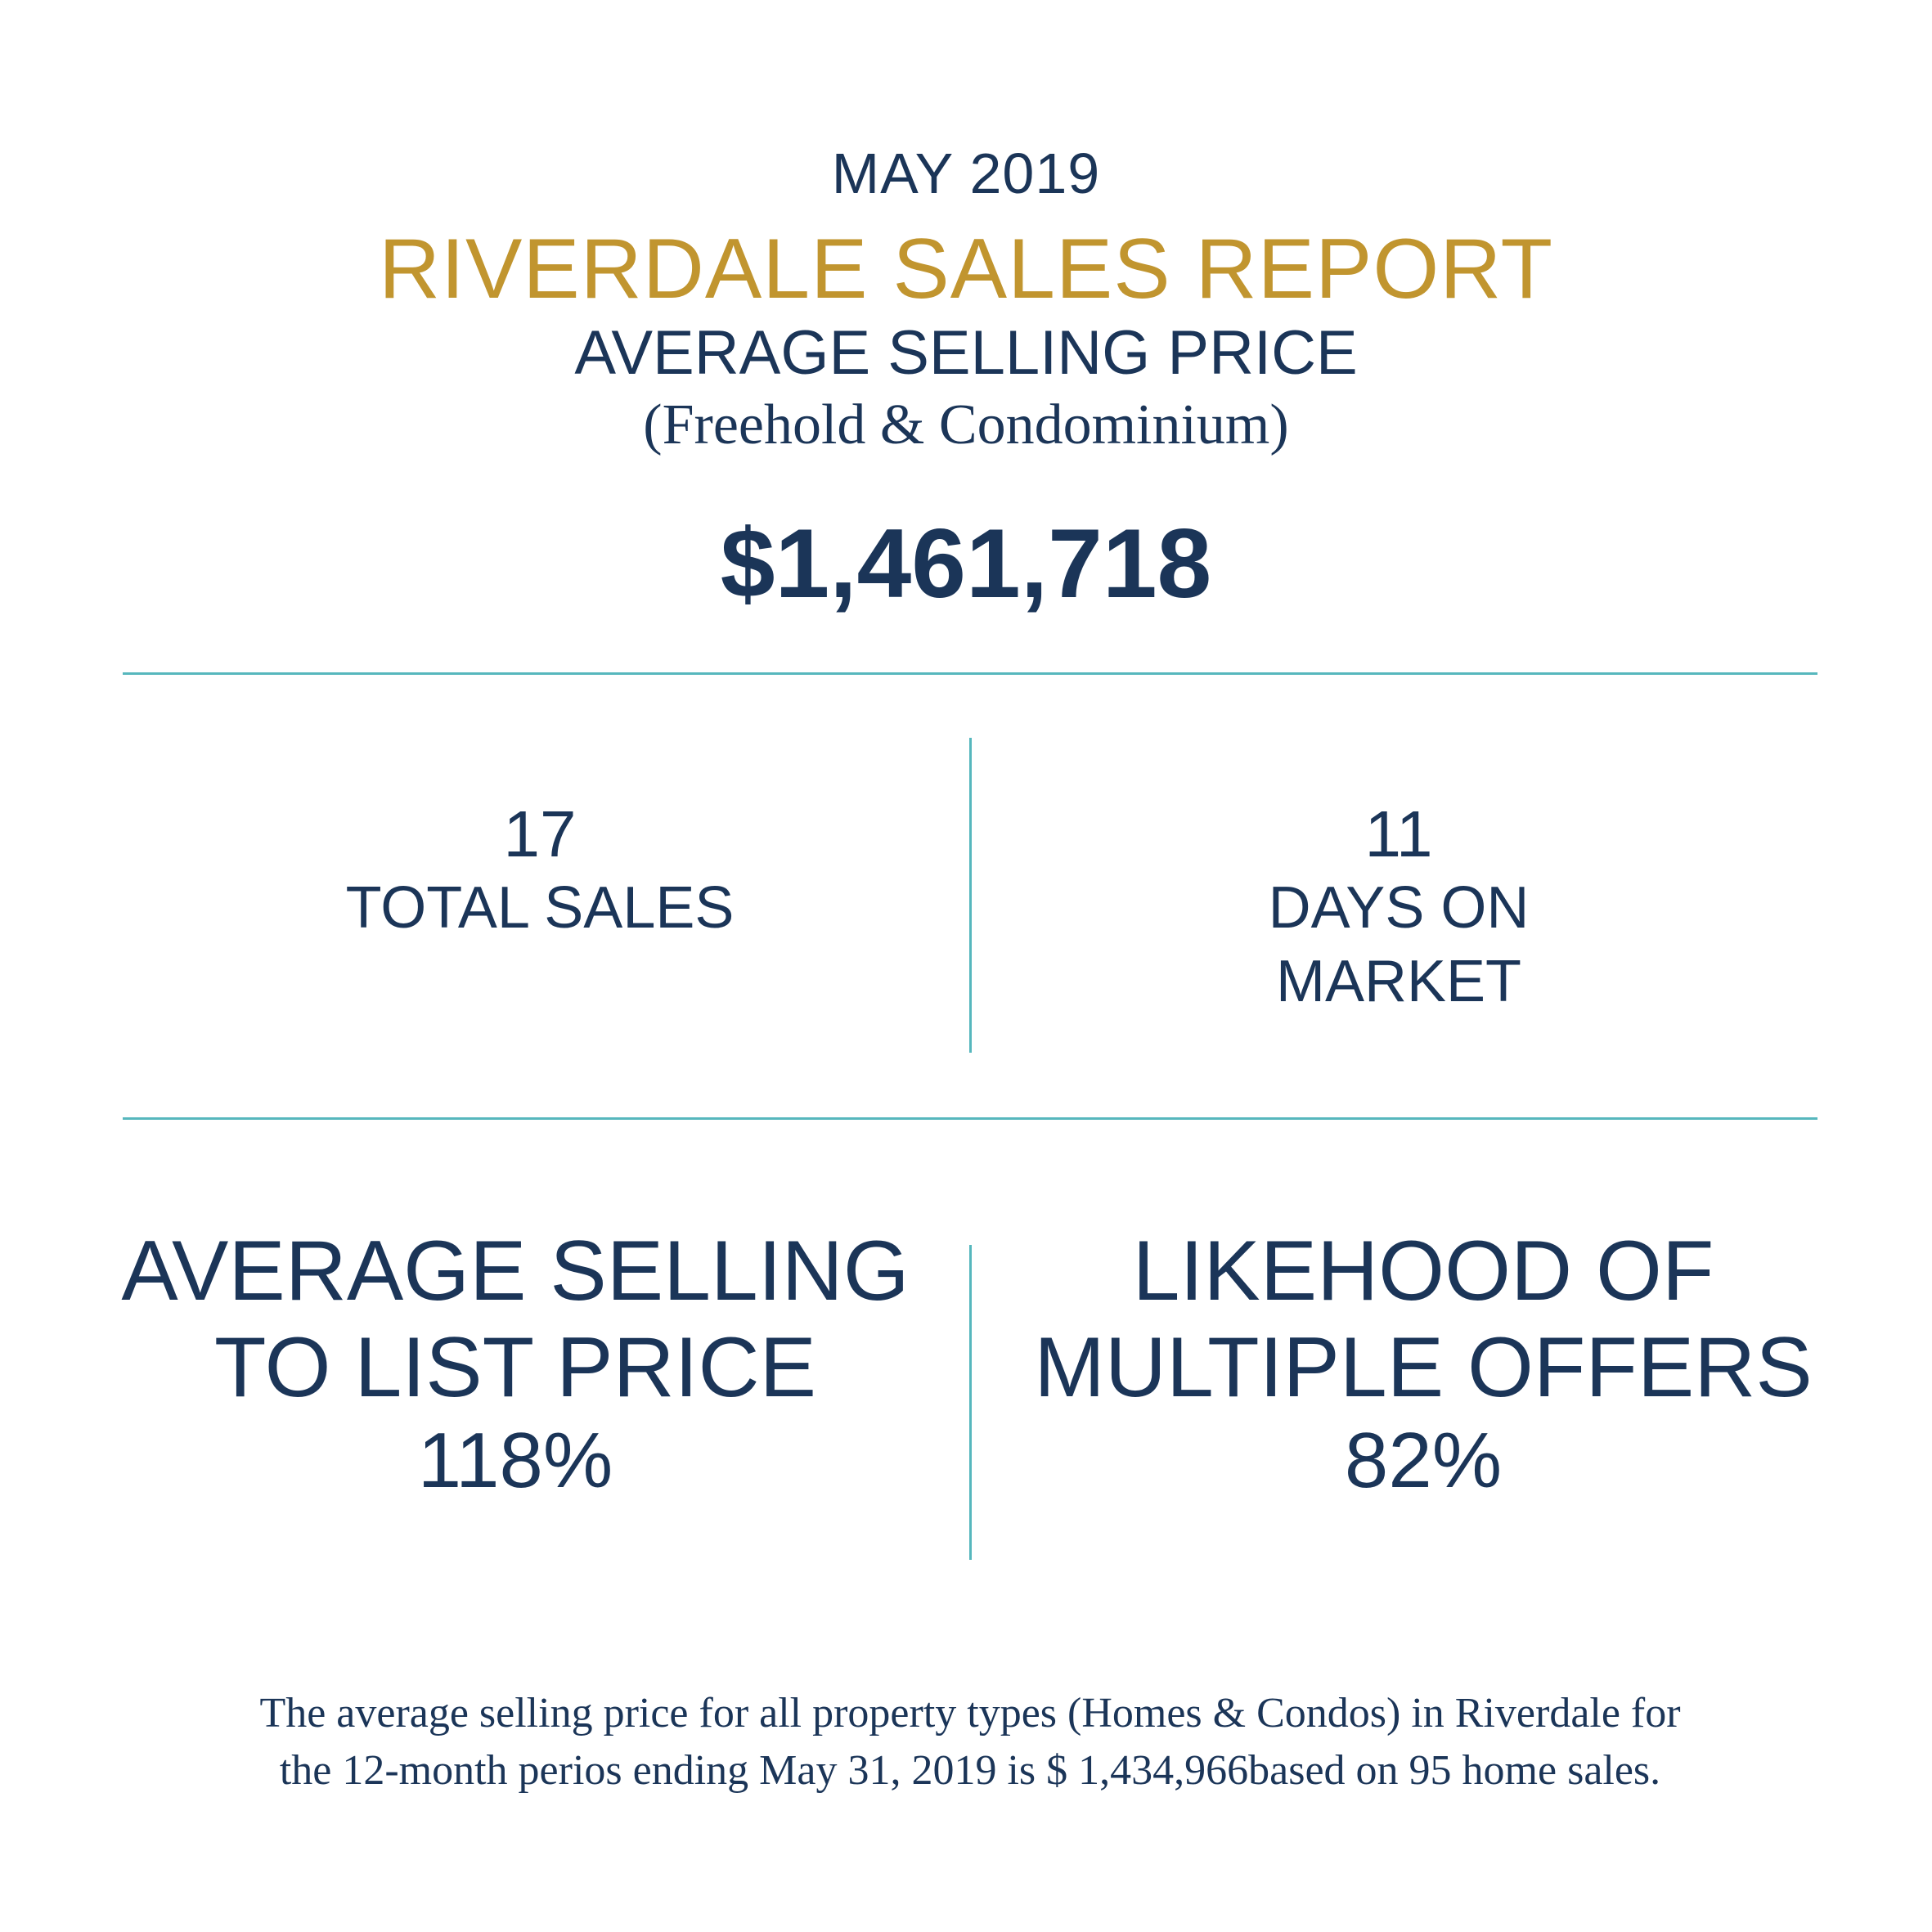 The image size is (1932, 1932). I want to click on days-on-market-label-line1: DAYS ON, so click(1399, 908).